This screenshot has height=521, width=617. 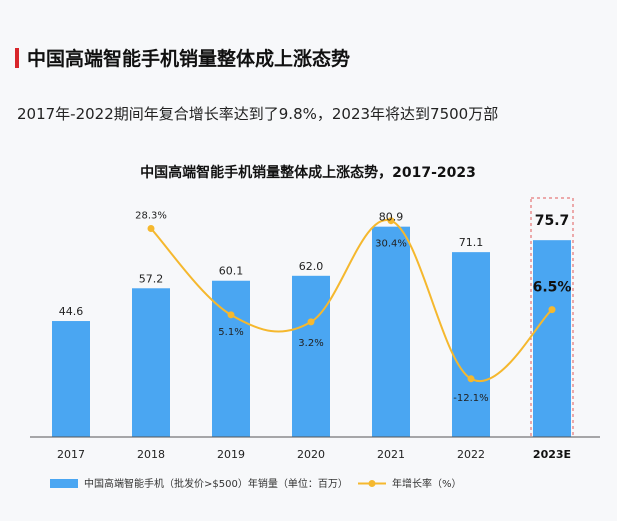 I want to click on legend-line-marker, so click(x=372, y=483).